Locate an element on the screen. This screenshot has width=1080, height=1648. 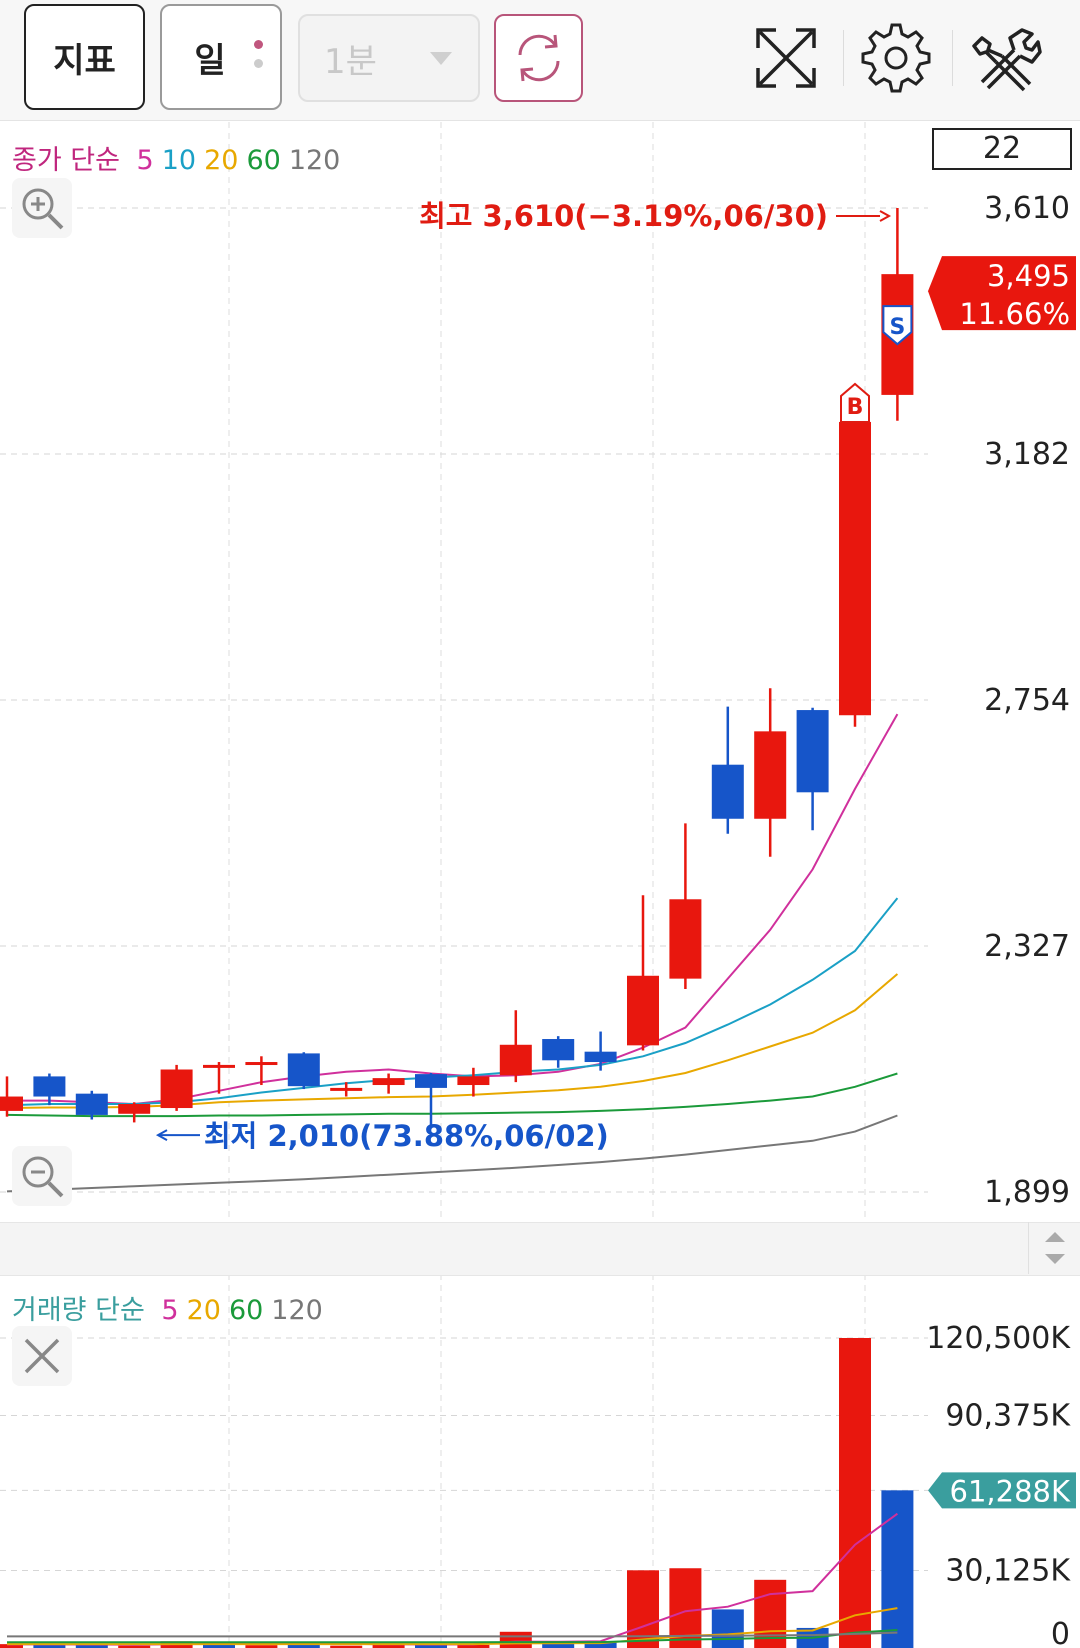
sell-signal-marker is located at coordinates (897, 325).